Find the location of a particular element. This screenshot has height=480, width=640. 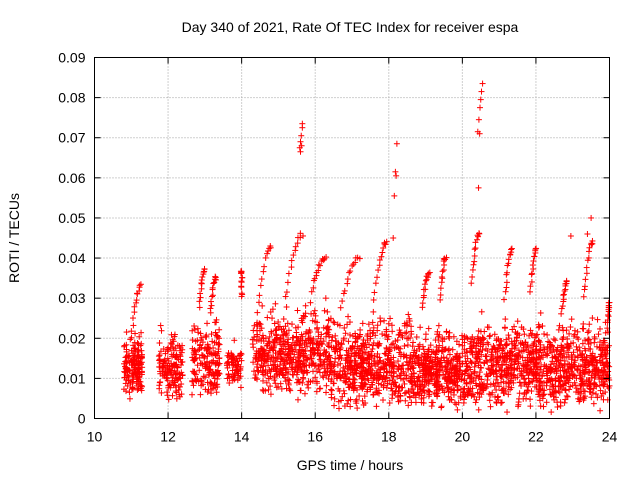

x-tick-label: 20 is located at coordinates (463, 437).